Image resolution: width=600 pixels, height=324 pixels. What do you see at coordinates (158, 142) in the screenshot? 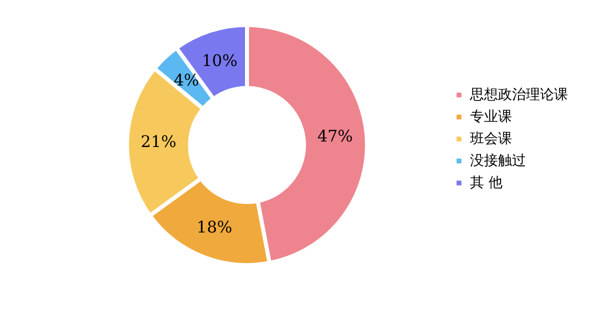
I see `data-label: 21%` at bounding box center [158, 142].